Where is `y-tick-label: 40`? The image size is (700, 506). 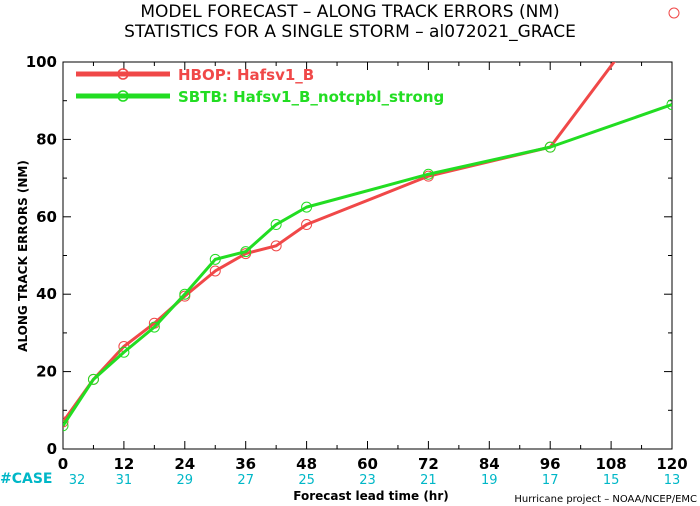 y-tick-label: 40 is located at coordinates (46, 294).